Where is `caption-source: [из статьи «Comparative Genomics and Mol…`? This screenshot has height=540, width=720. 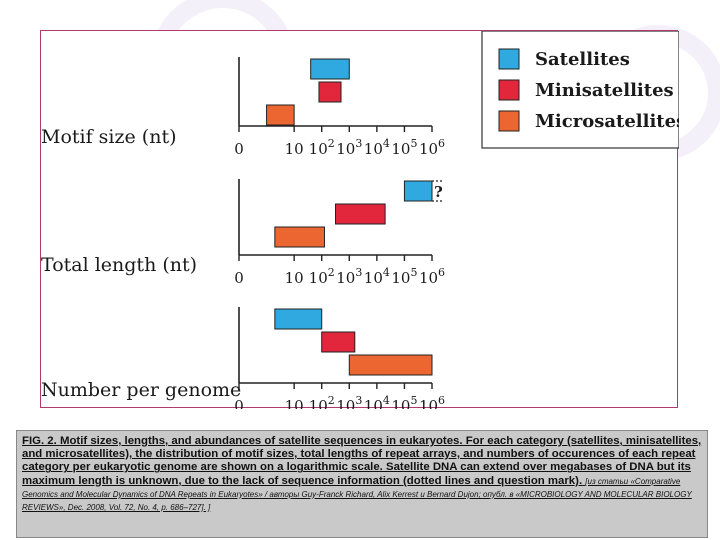
caption-source: [из статьи «Comparative Genomics and Mol… is located at coordinates (357, 494).